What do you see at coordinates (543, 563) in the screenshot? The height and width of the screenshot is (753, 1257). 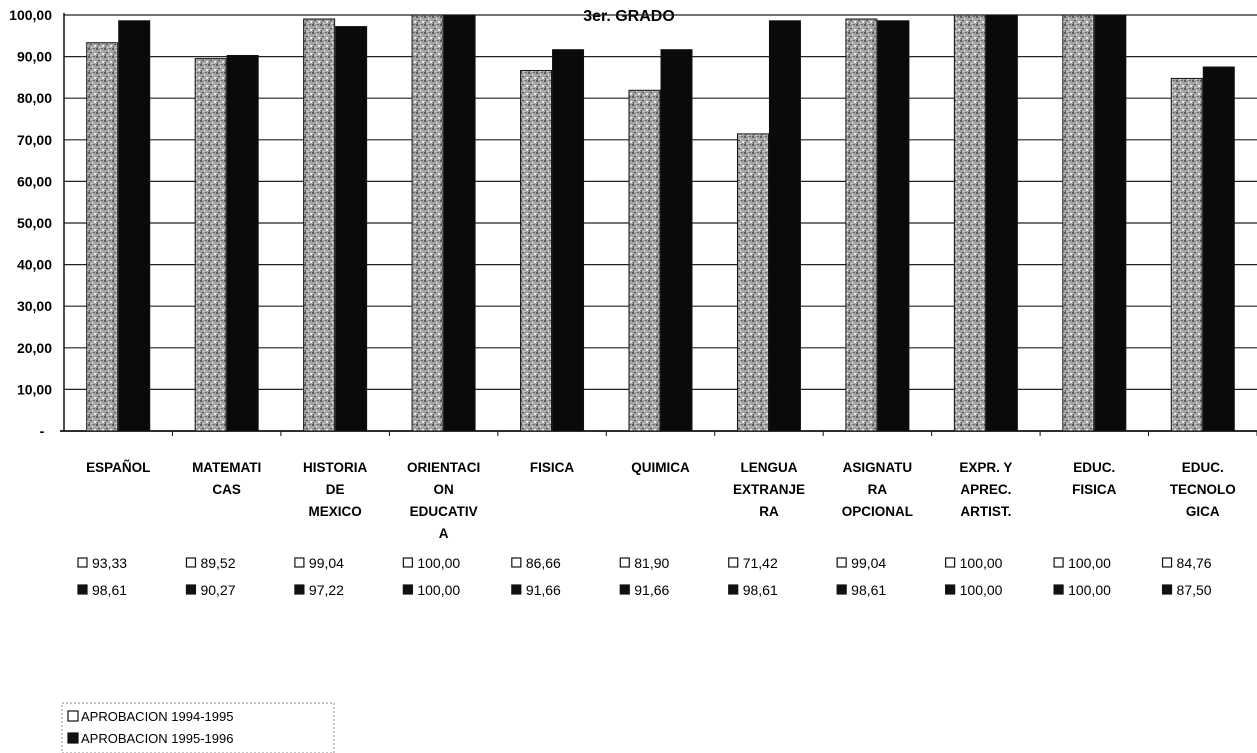 I see `data-value-label: 86,66` at bounding box center [543, 563].